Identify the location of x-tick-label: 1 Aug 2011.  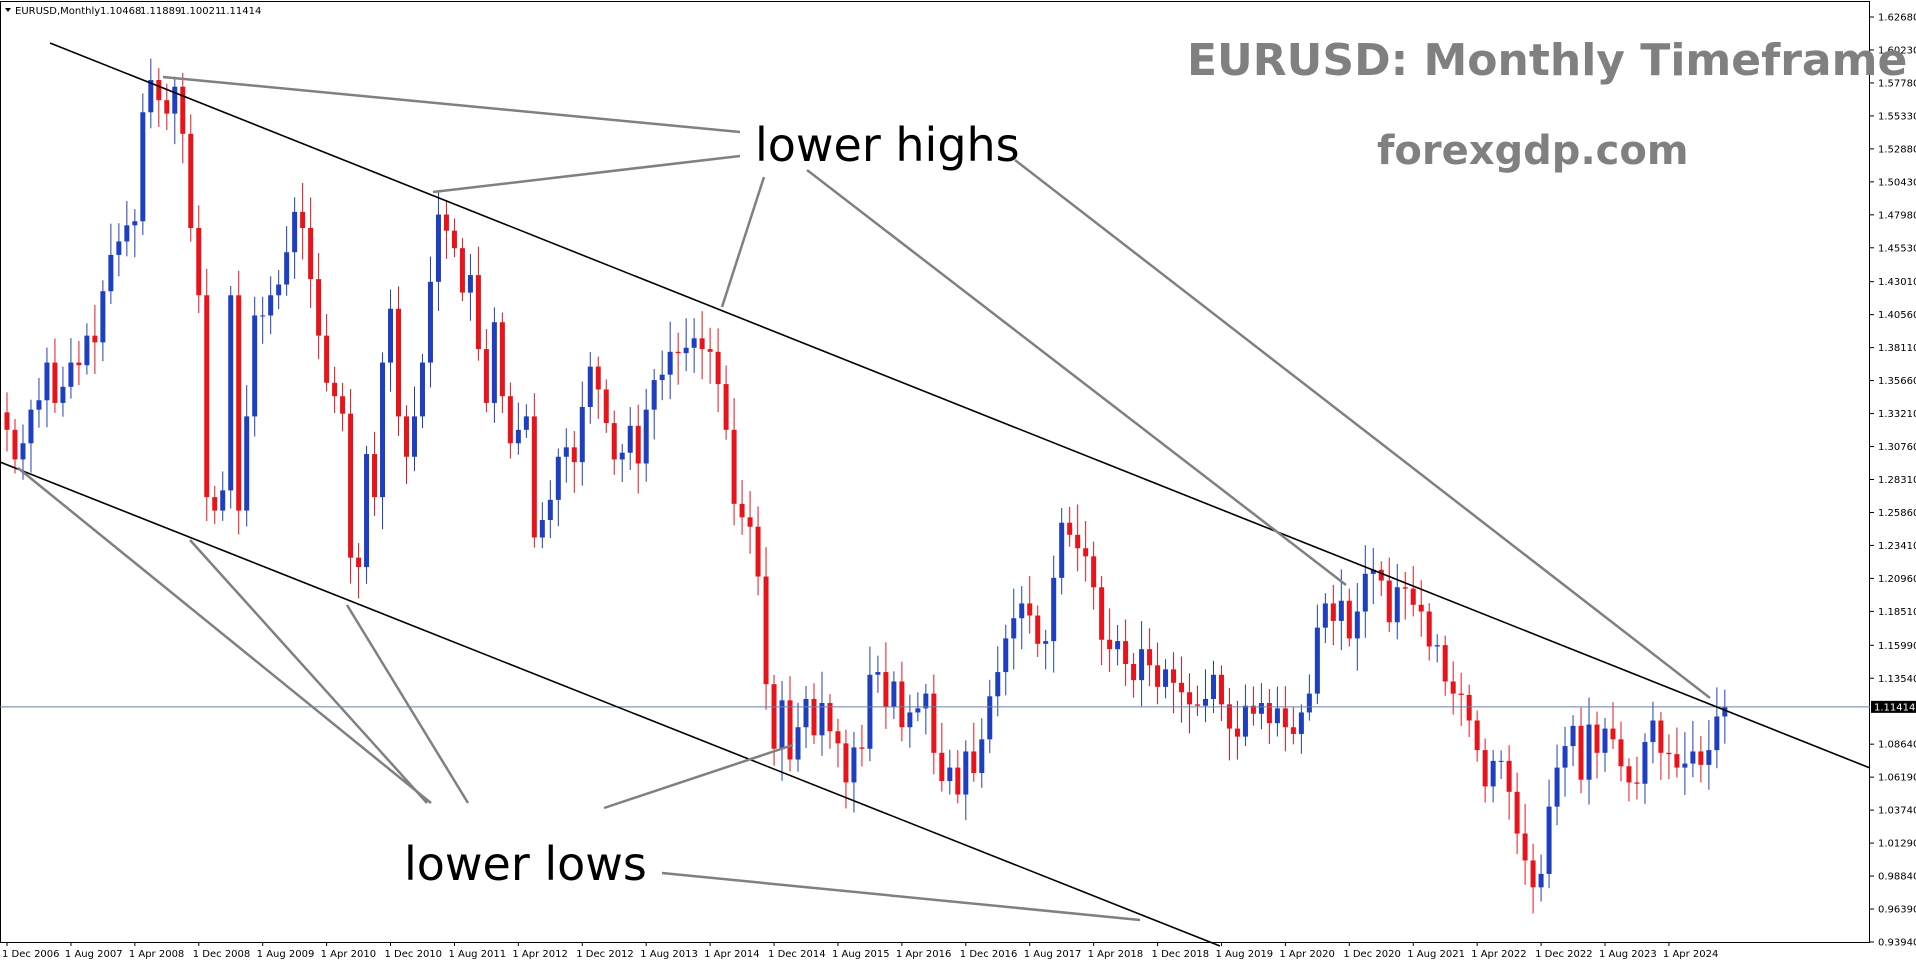
(477, 954).